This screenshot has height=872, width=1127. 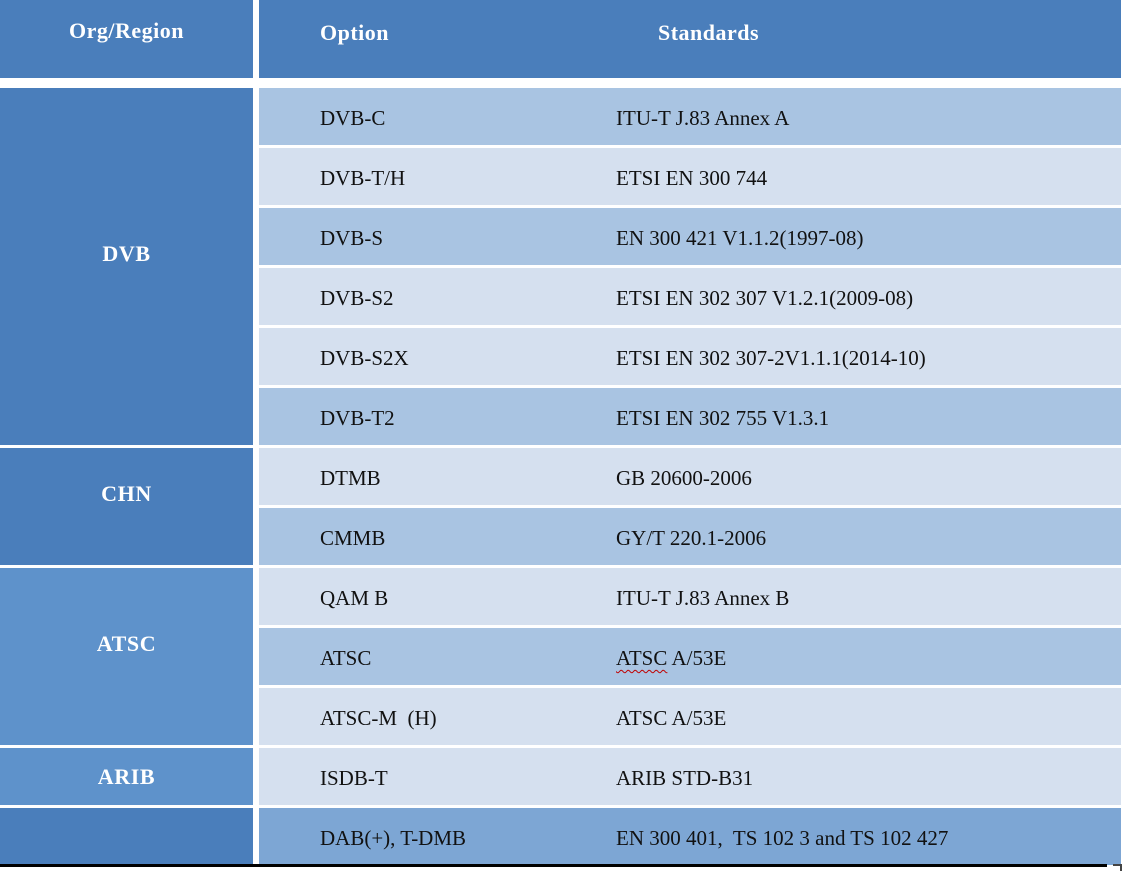 I want to click on table-row: DTMB GB 20600-2006, so click(x=690, y=476).